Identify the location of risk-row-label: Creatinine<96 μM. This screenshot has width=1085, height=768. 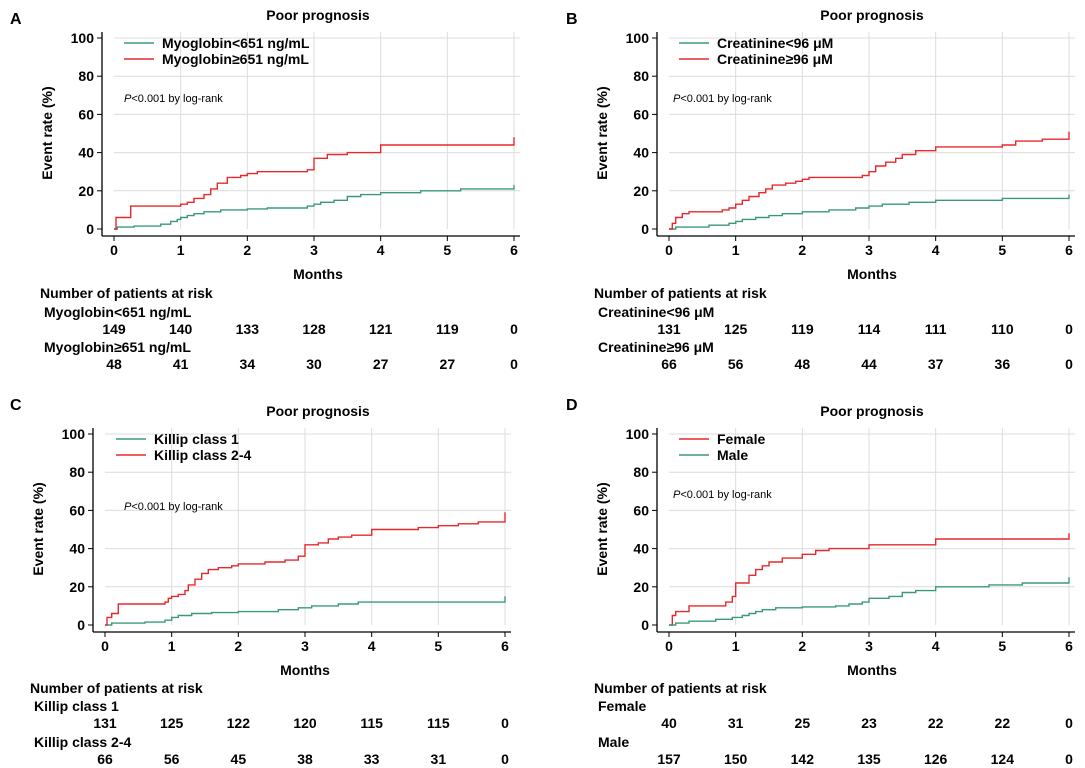
(656, 312).